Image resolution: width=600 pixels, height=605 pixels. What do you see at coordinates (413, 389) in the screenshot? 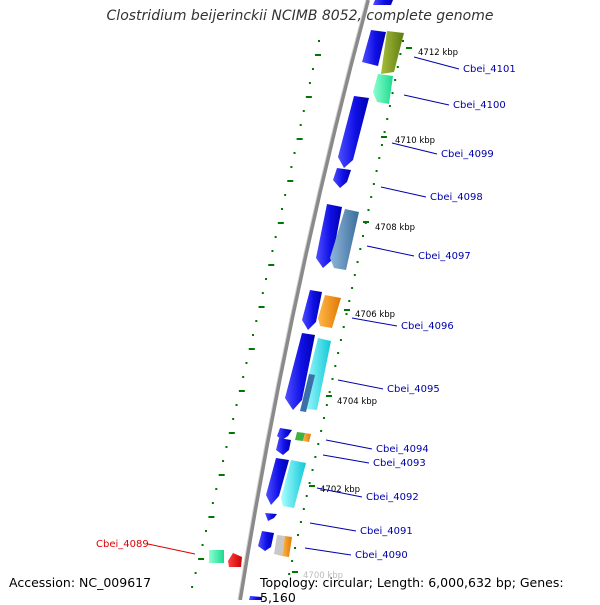
I see `gene-label: Cbei_4095` at bounding box center [413, 389].